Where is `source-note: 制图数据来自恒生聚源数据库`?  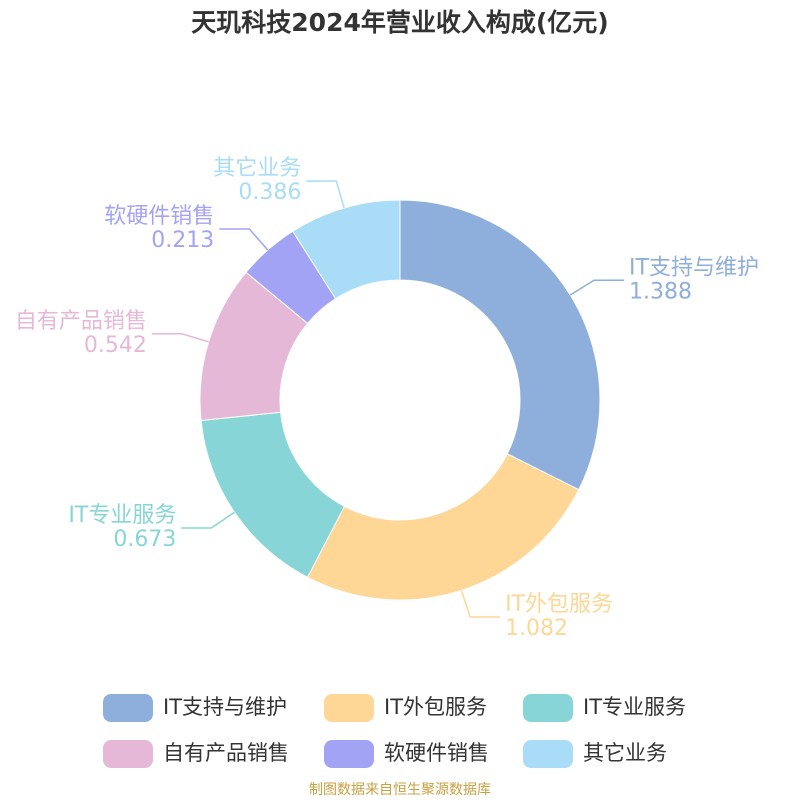
source-note: 制图数据来自恒生聚源数据库 is located at coordinates (400, 790).